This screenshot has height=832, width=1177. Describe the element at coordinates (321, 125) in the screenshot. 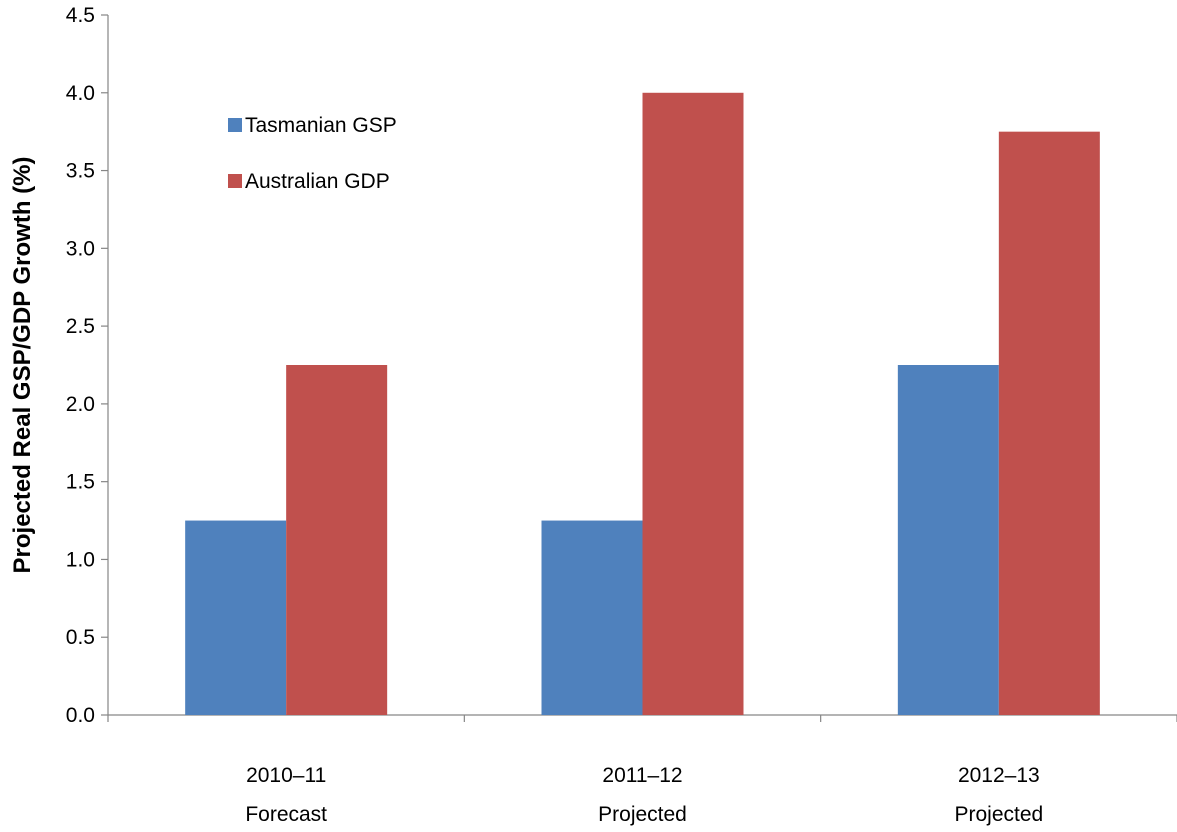

I see `legend-label: Tasmanian GSP` at that location.